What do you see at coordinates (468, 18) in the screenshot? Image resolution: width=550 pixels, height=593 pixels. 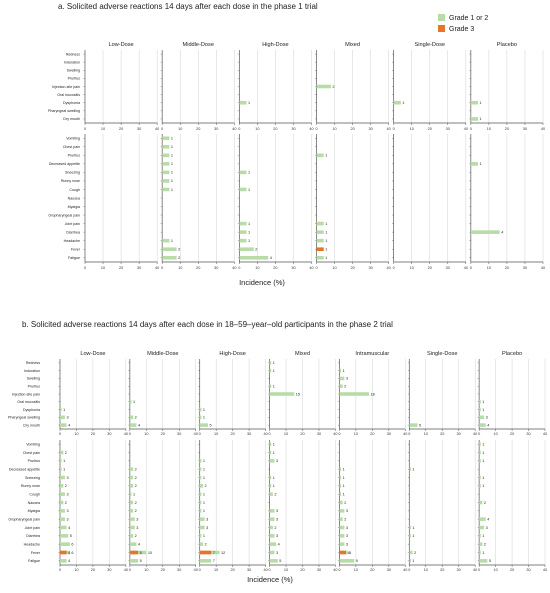 I see `legend-label-grade-1-2: Grade 1 or 2` at bounding box center [468, 18].